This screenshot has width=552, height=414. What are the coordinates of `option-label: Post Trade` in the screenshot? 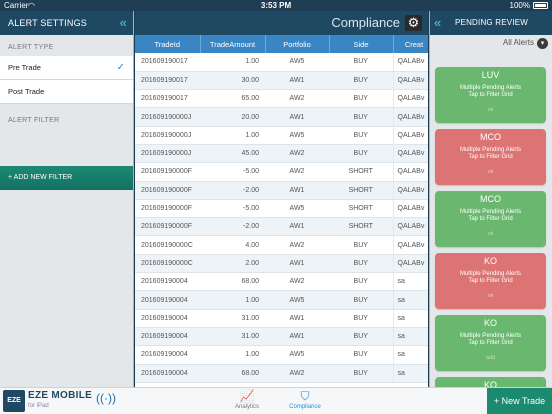 It's located at (26, 91).